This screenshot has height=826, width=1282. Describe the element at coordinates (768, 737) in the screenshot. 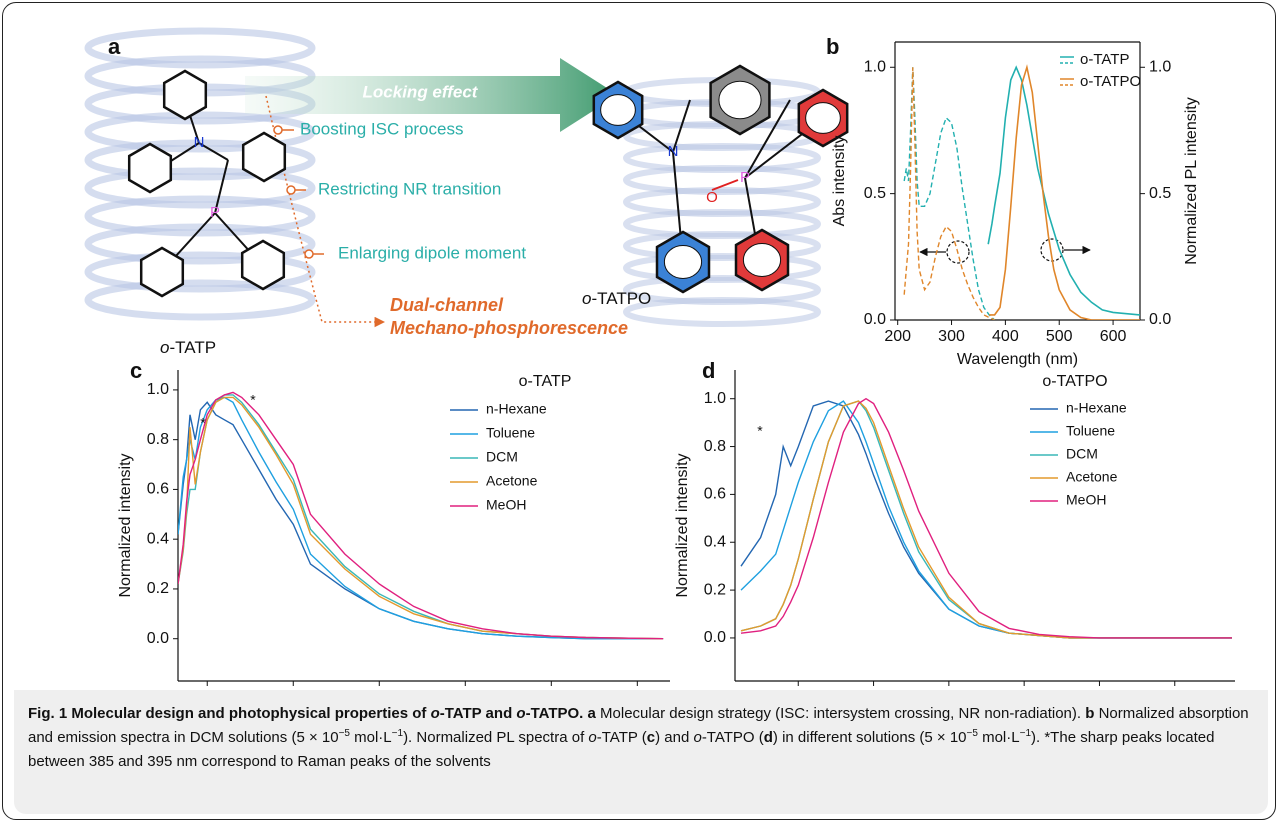

I see `caption-text: d` at that location.